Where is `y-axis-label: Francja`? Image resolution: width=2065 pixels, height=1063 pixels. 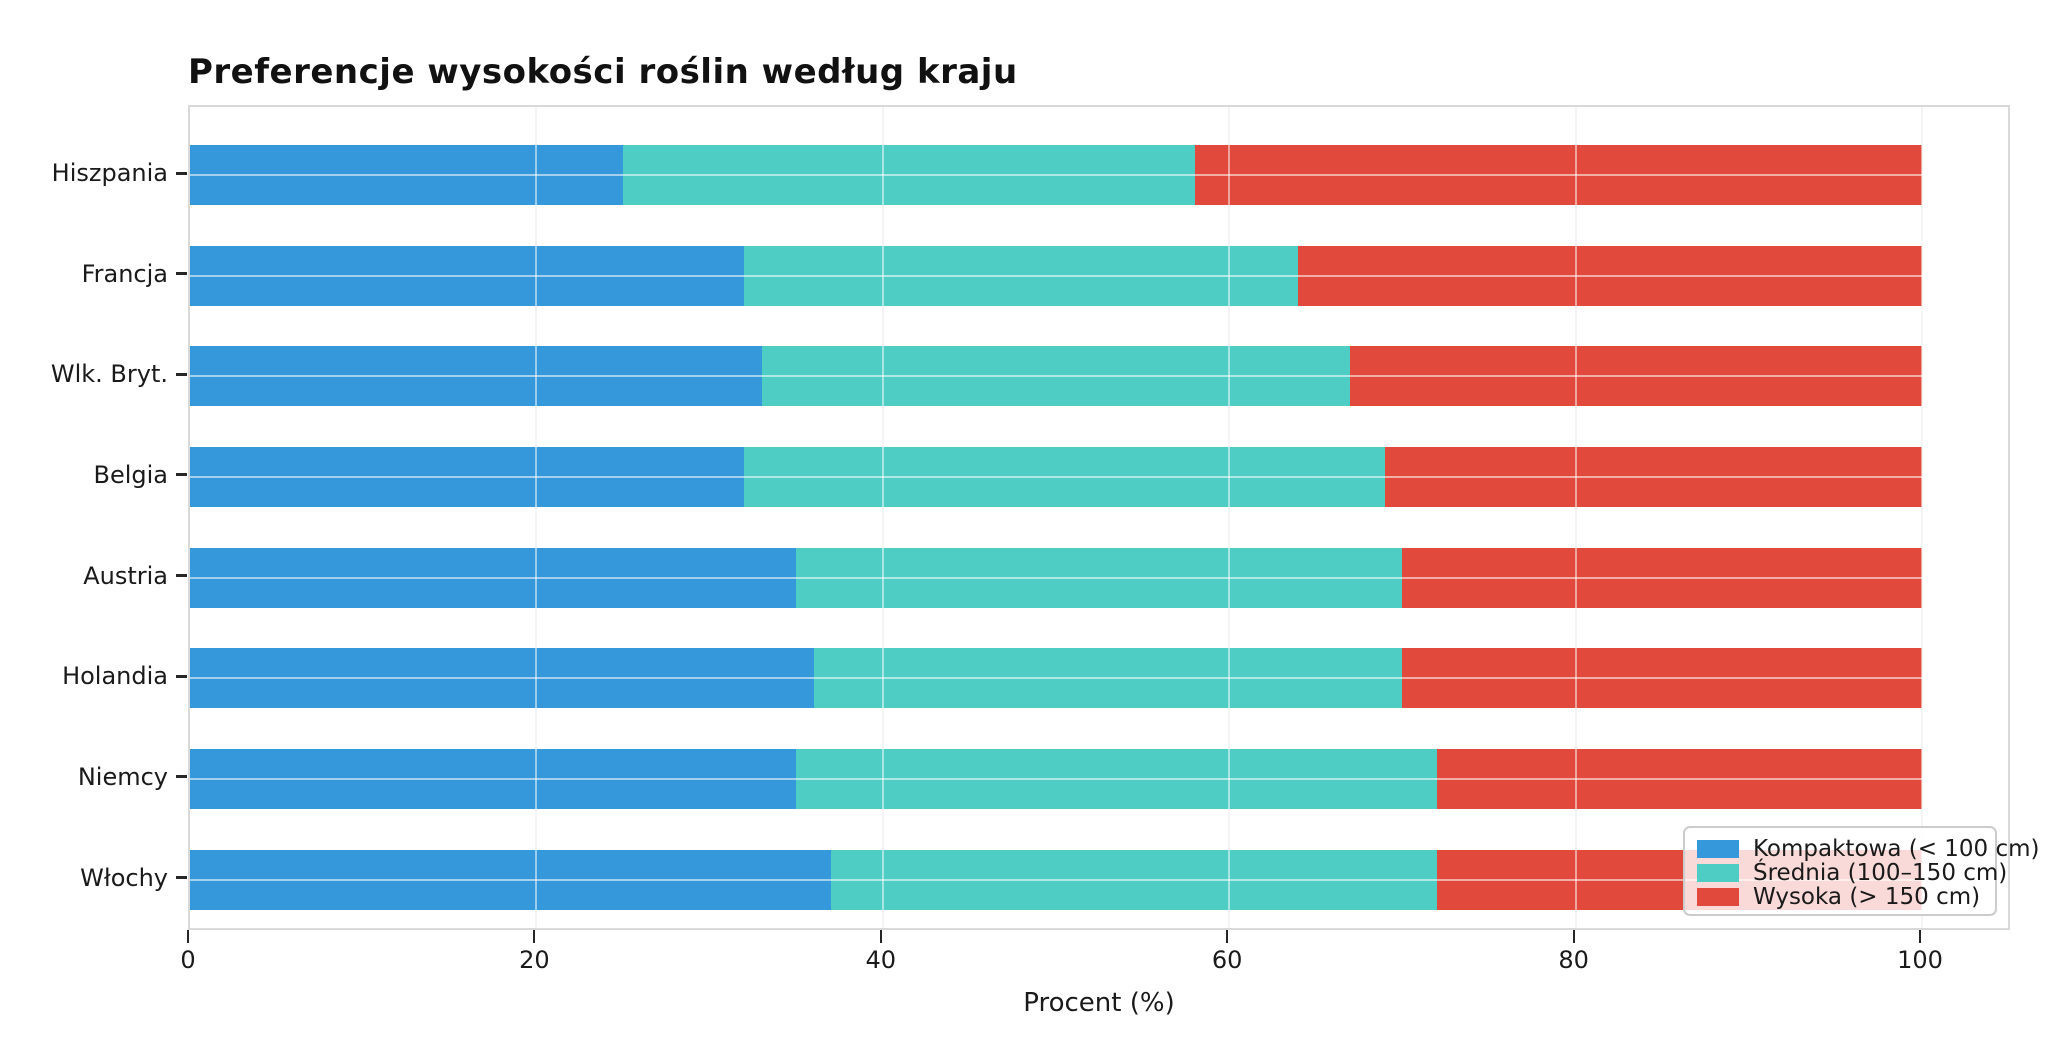 y-axis-label: Francja is located at coordinates (124, 273).